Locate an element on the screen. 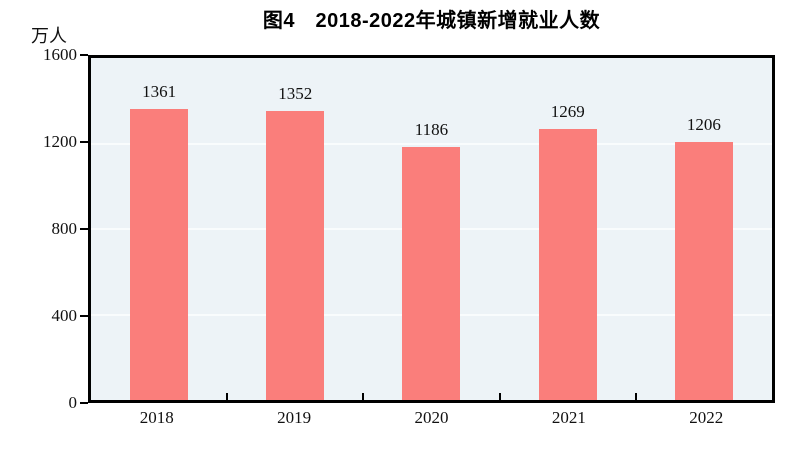 This screenshot has width=800, height=449. bar-group: 1186 is located at coordinates (431, 260).